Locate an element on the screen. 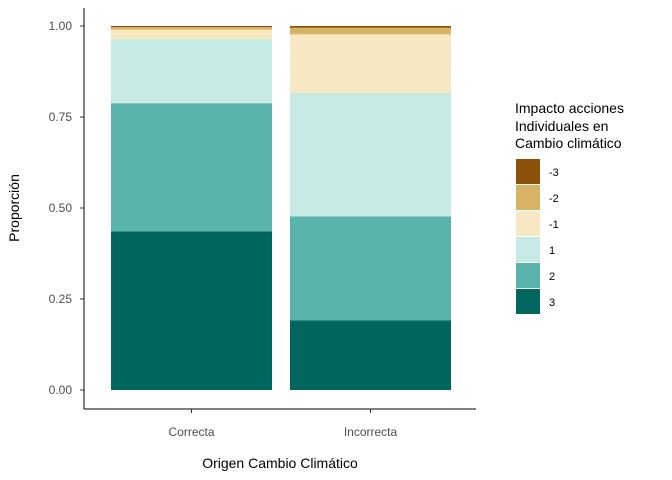  y-tick-label: 0.50 is located at coordinates (61, 208).